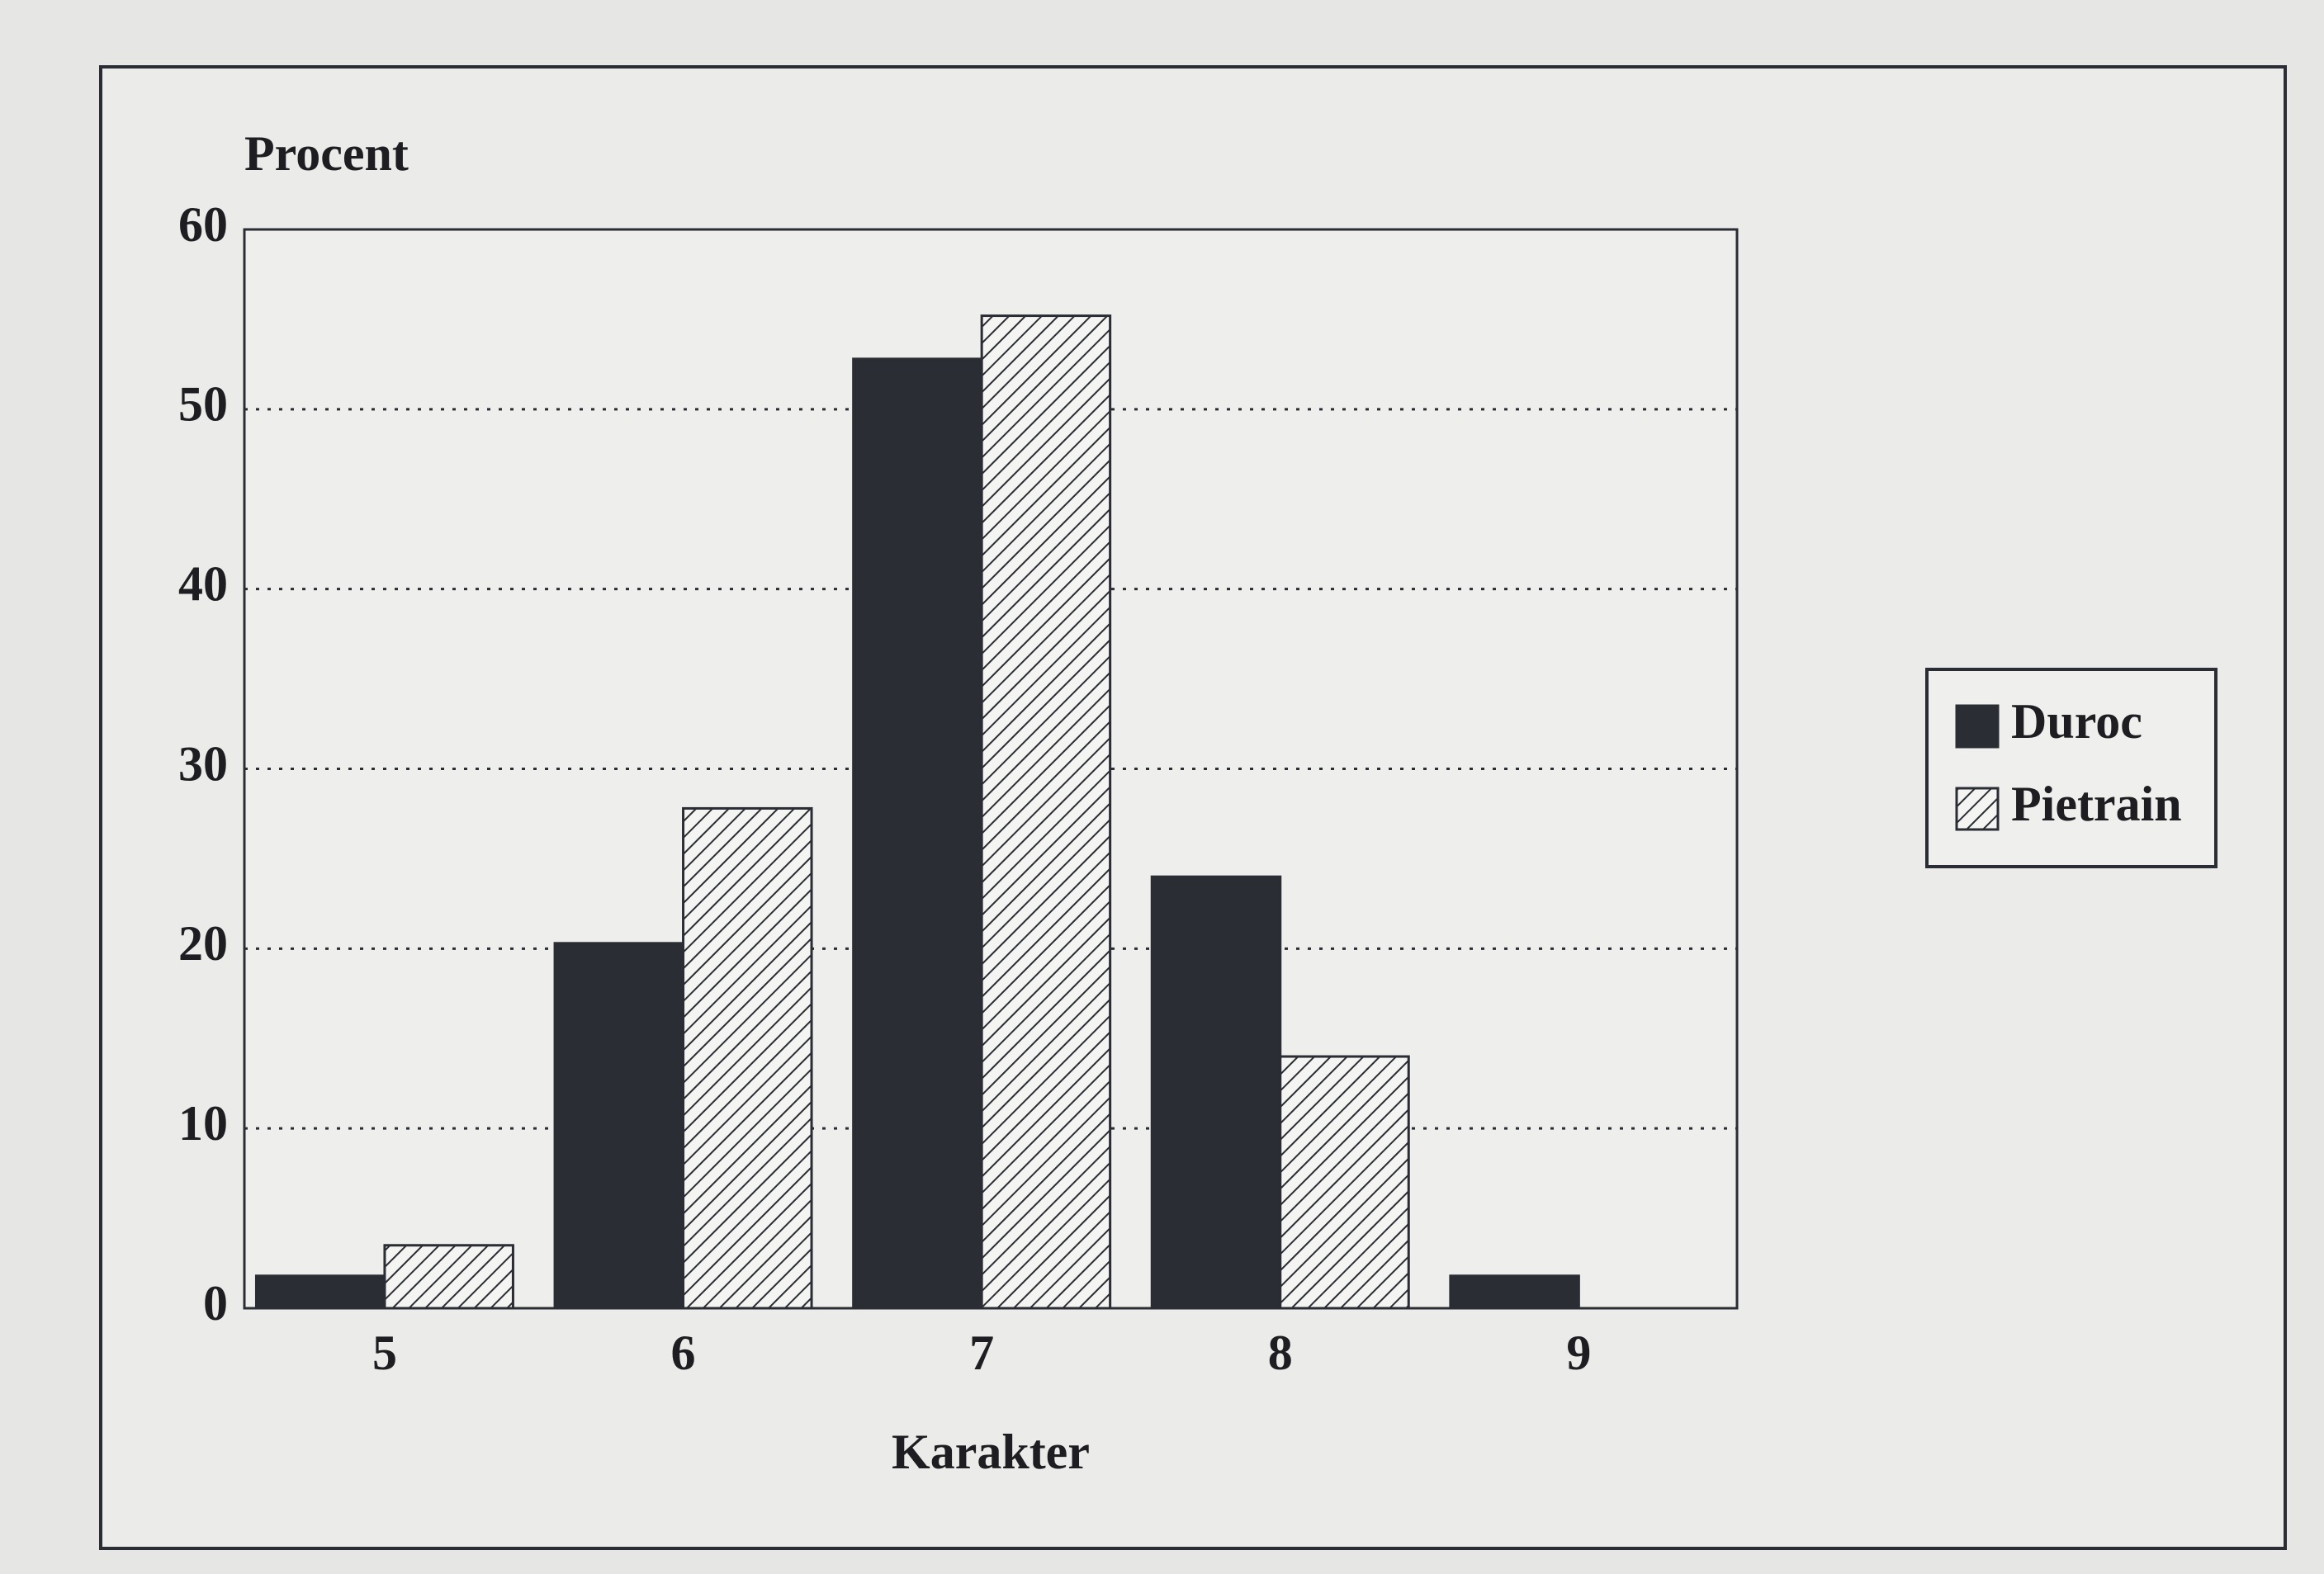 This screenshot has height=1574, width=2324. Describe the element at coordinates (326, 153) in the screenshot. I see `y-axis-label: Procent` at that location.